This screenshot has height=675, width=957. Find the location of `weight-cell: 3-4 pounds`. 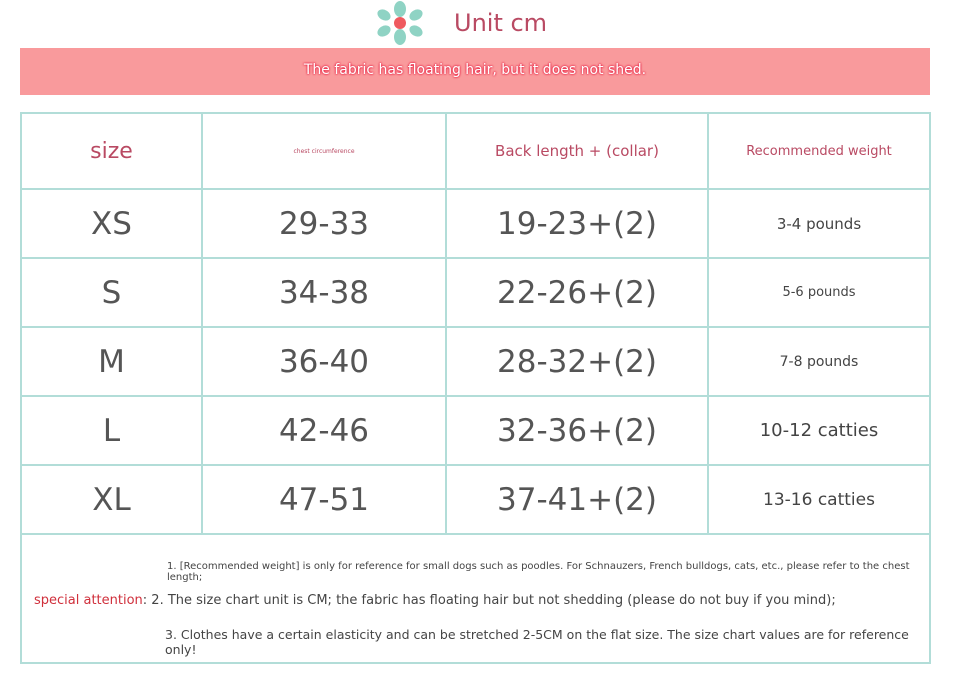

weight-cell: 3-4 pounds is located at coordinates (819, 223).